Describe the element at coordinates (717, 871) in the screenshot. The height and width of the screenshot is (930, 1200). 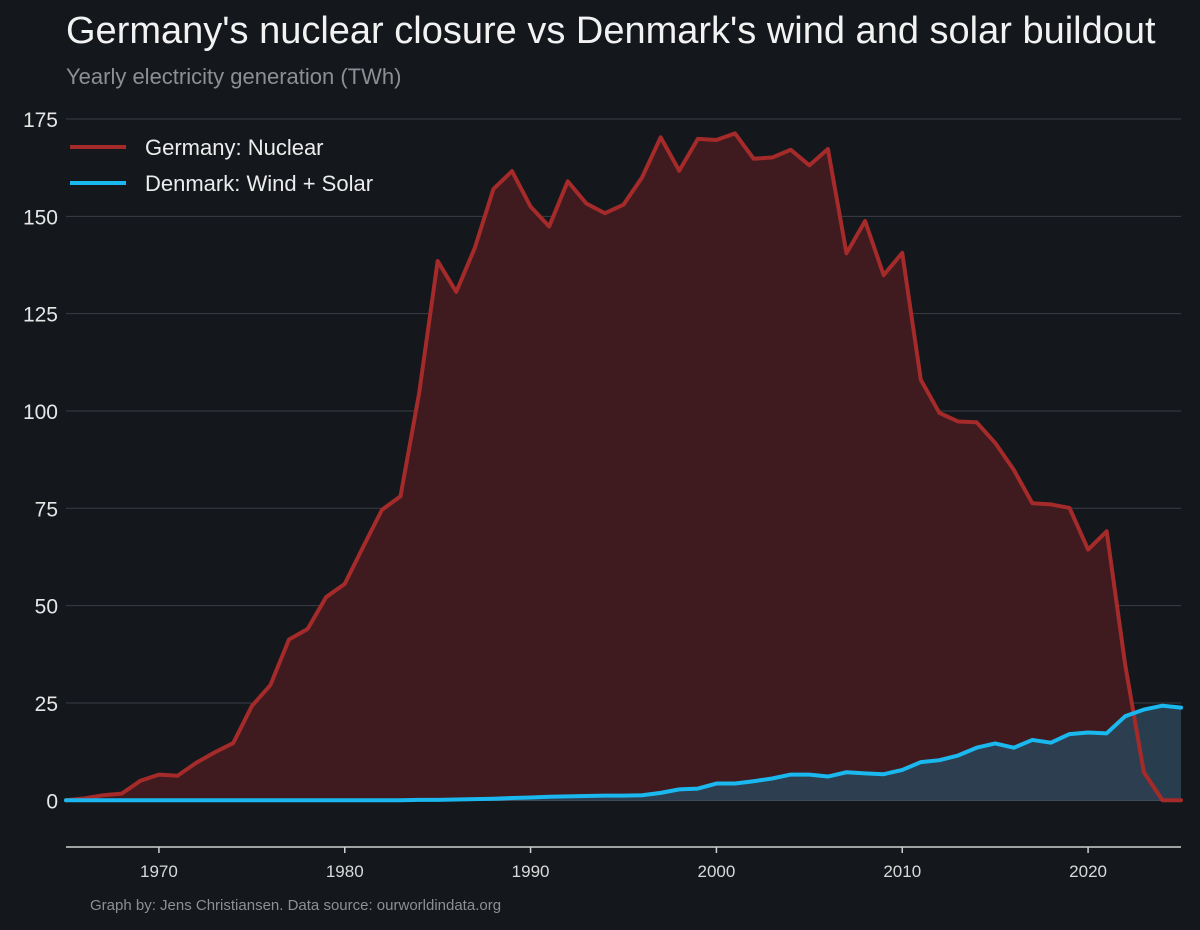
I see `x-tick-label: 2000` at that location.